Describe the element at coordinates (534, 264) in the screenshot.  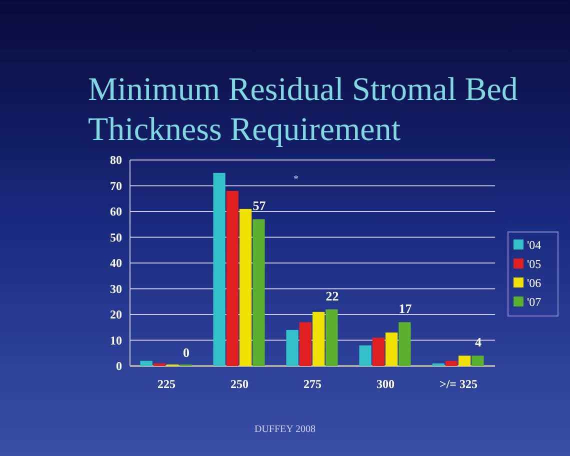
I see `legend-label: '05` at that location.